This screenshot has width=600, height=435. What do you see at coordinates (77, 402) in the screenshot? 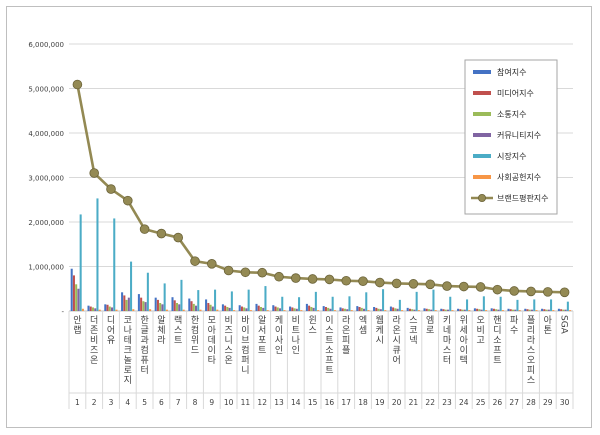
I see `rank-label: 1` at bounding box center [77, 402].